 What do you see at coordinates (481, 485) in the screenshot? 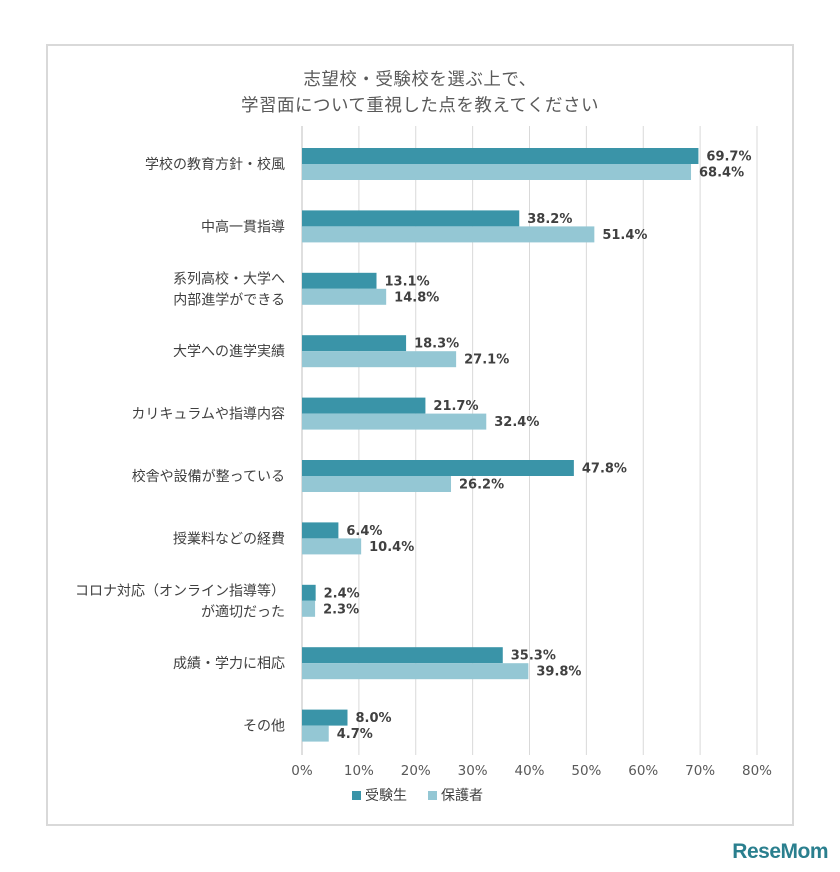
I see `data-label: 26.2%` at bounding box center [481, 485].